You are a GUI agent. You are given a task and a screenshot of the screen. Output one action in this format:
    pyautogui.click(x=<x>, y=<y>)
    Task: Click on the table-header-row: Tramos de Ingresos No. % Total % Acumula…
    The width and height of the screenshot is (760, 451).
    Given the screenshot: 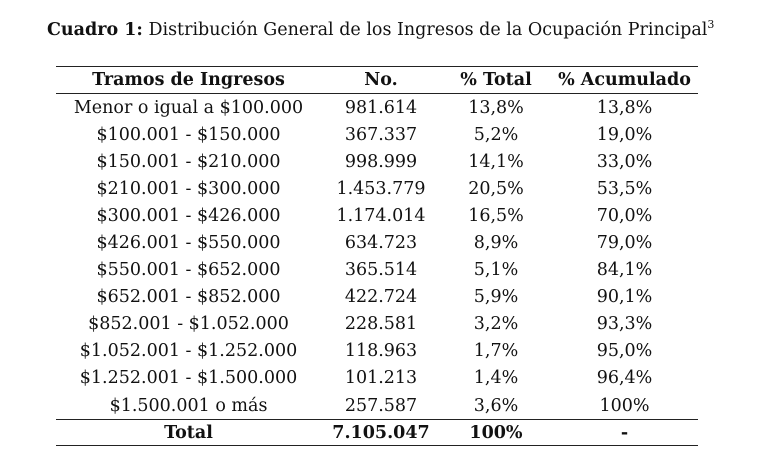 What is the action you would take?
    pyautogui.click(x=377, y=80)
    